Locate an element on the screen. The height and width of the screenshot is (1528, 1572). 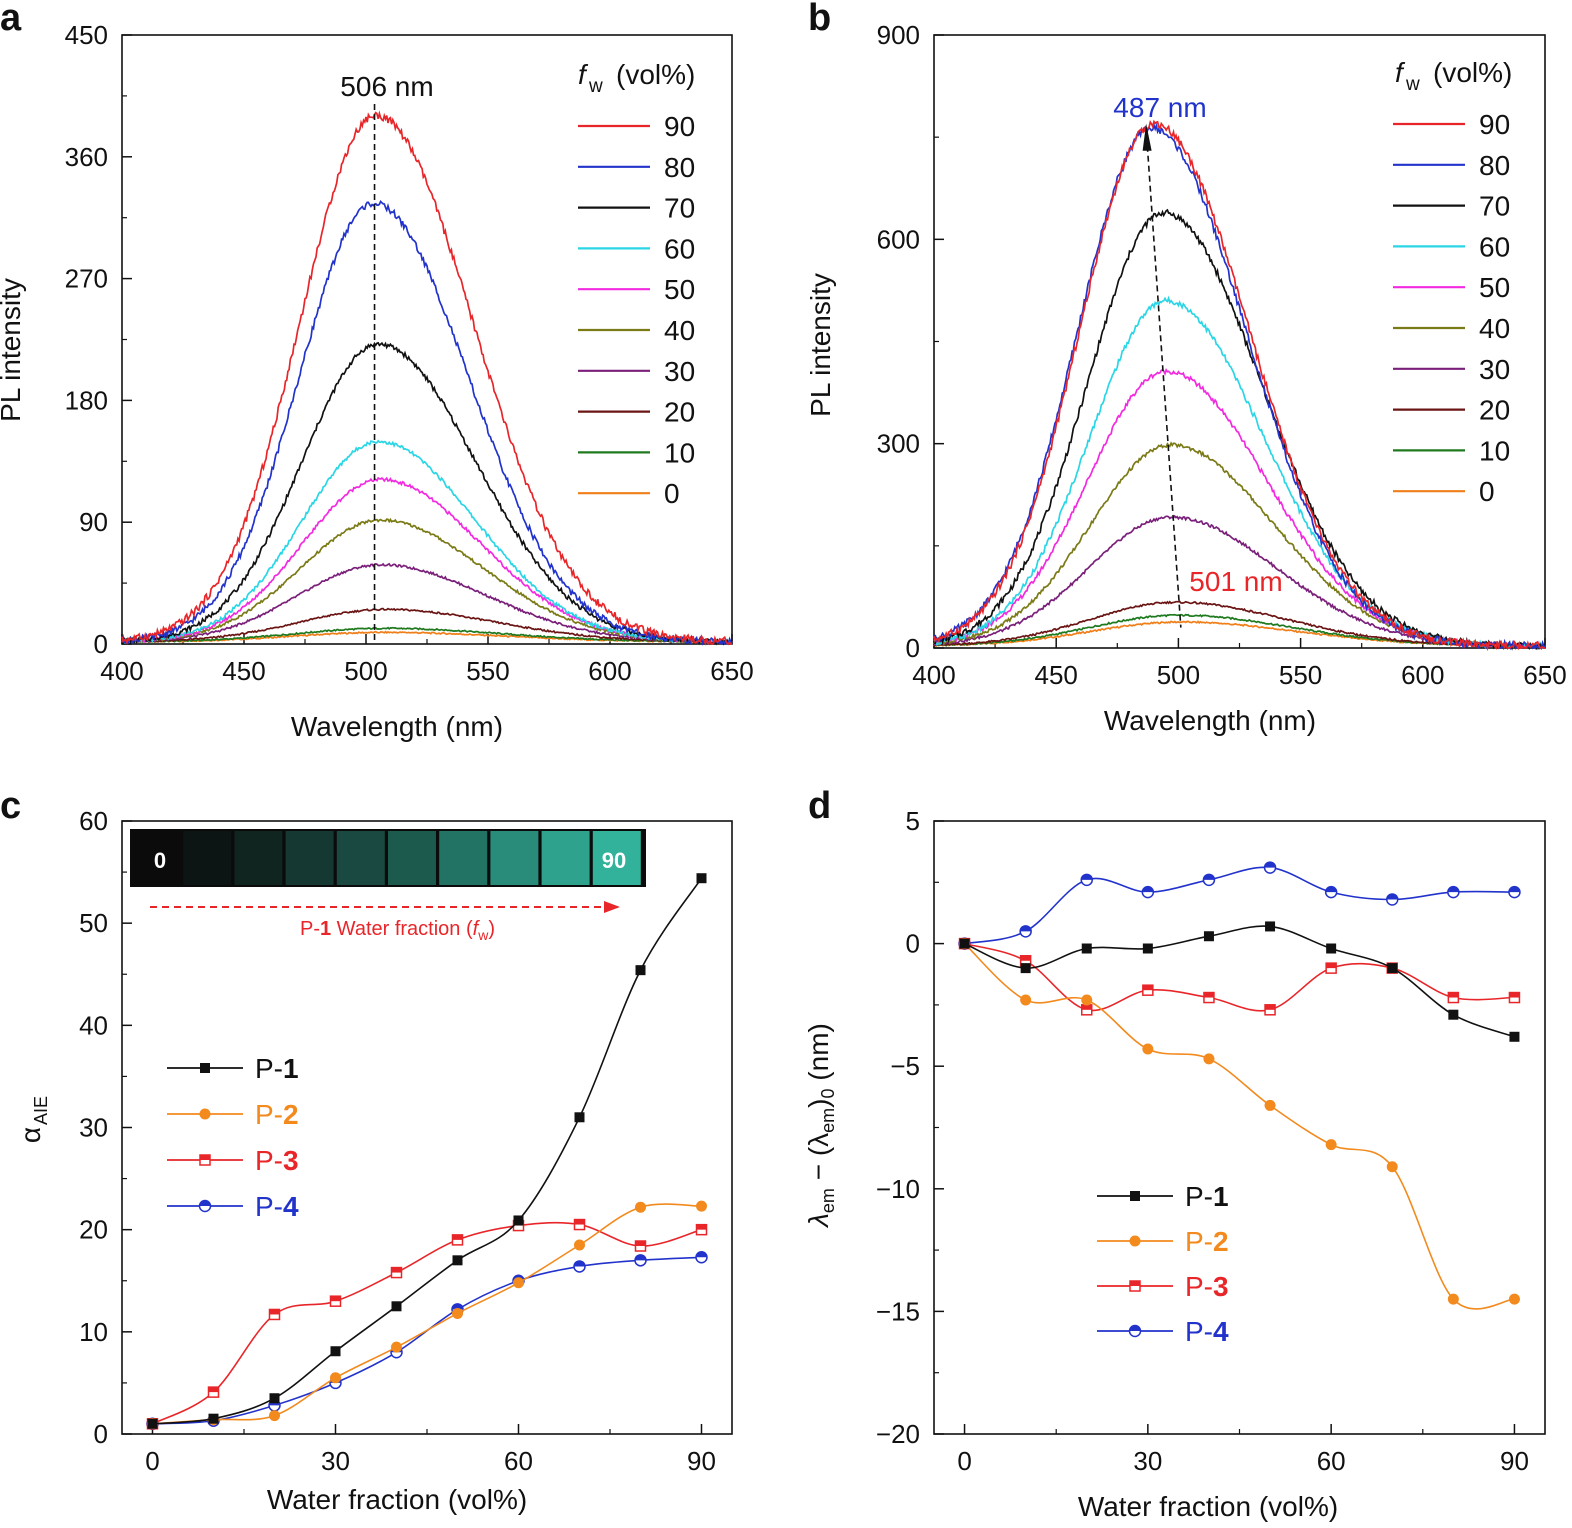
c-x-tick-label: 60 is located at coordinates (518, 1461).